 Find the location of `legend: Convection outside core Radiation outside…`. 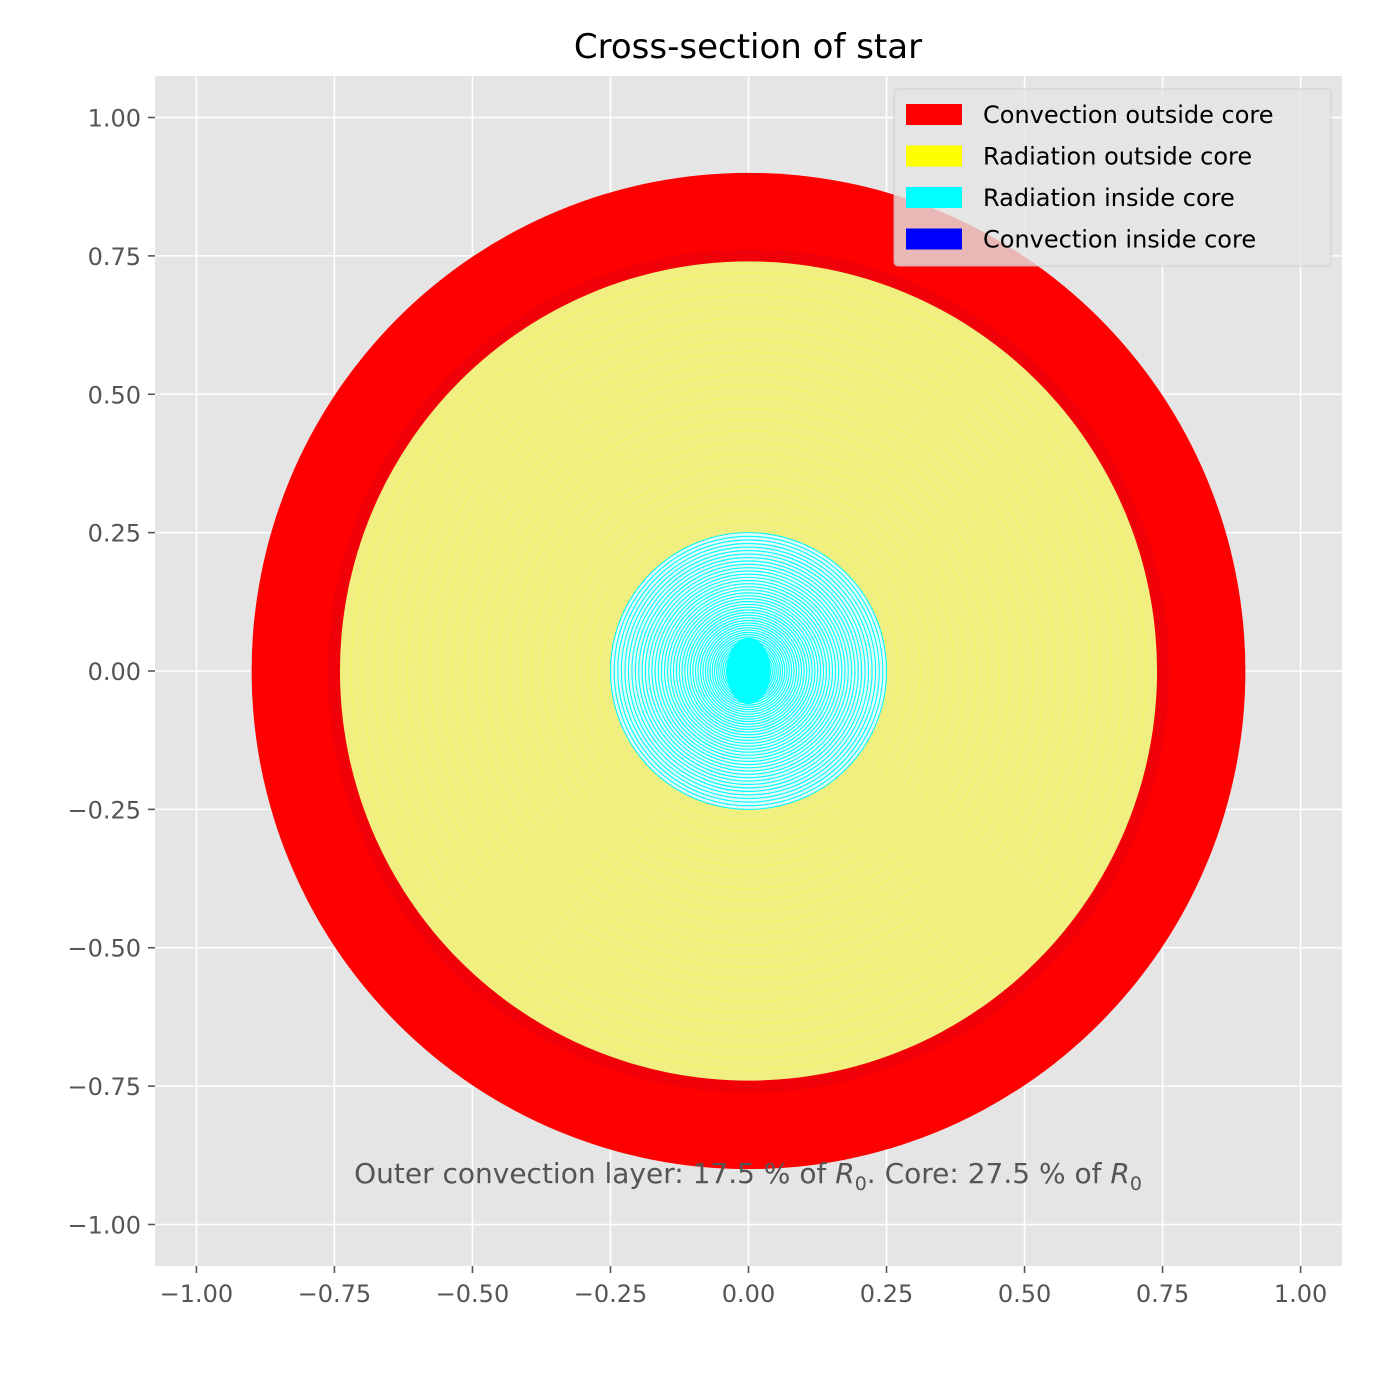

legend: Convection outside core Radiation outside… is located at coordinates (1112, 177).